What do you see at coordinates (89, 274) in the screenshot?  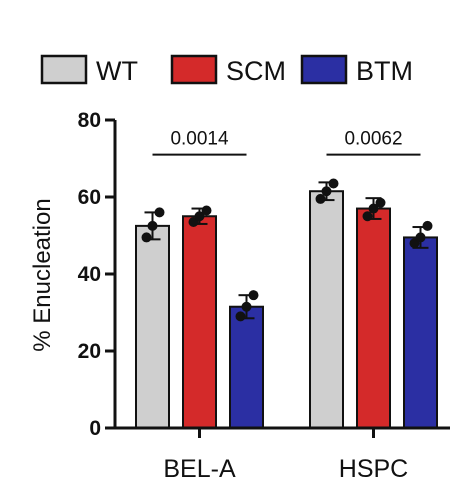 I see `y-tick-label-40: 40` at bounding box center [89, 274].